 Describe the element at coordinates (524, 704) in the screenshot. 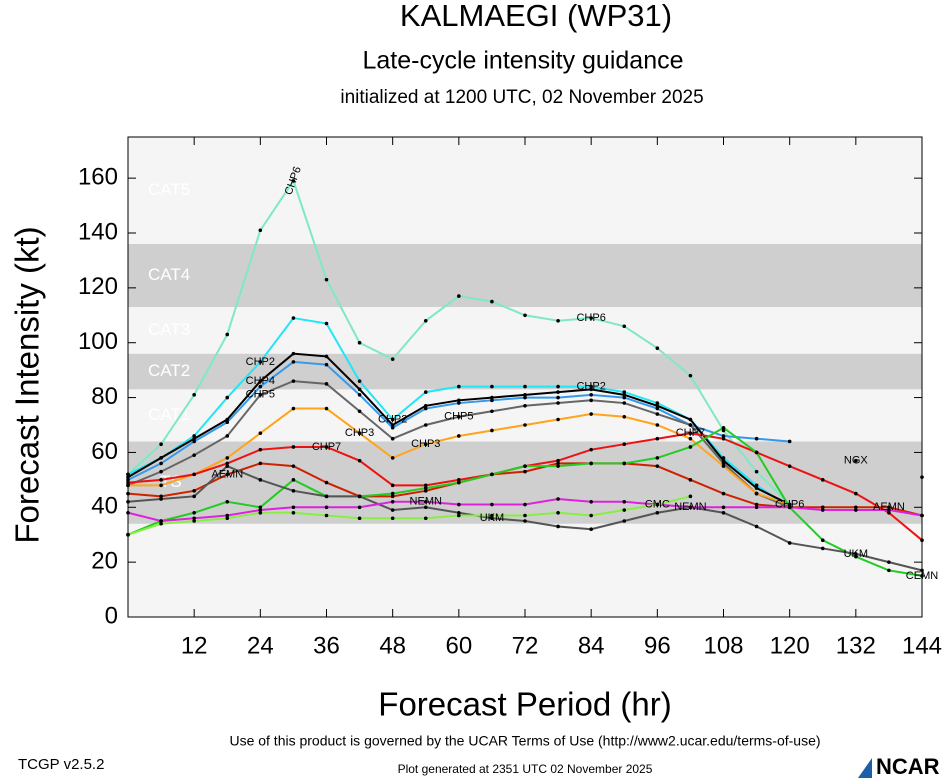

I see `x-axis-label: Forecast Period (hr)` at that location.